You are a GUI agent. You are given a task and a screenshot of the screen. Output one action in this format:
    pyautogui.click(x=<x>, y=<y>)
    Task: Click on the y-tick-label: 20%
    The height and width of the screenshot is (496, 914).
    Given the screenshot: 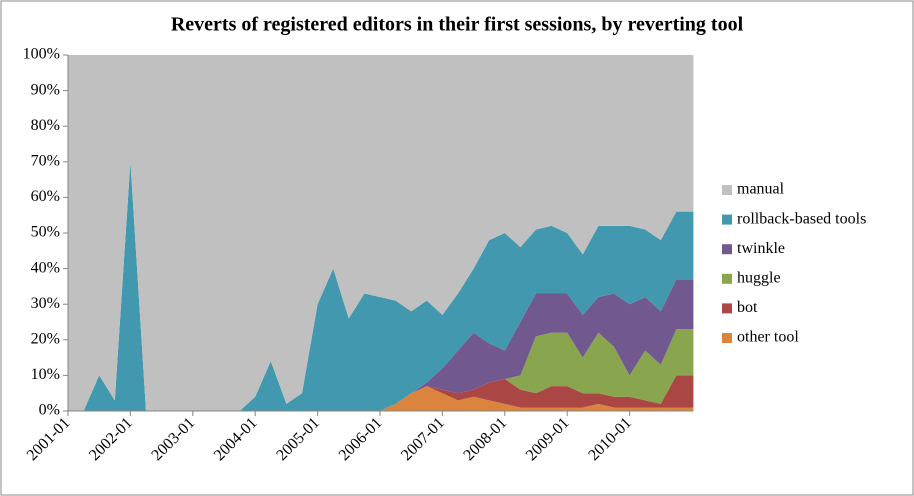 What is the action you would take?
    pyautogui.click(x=45, y=338)
    